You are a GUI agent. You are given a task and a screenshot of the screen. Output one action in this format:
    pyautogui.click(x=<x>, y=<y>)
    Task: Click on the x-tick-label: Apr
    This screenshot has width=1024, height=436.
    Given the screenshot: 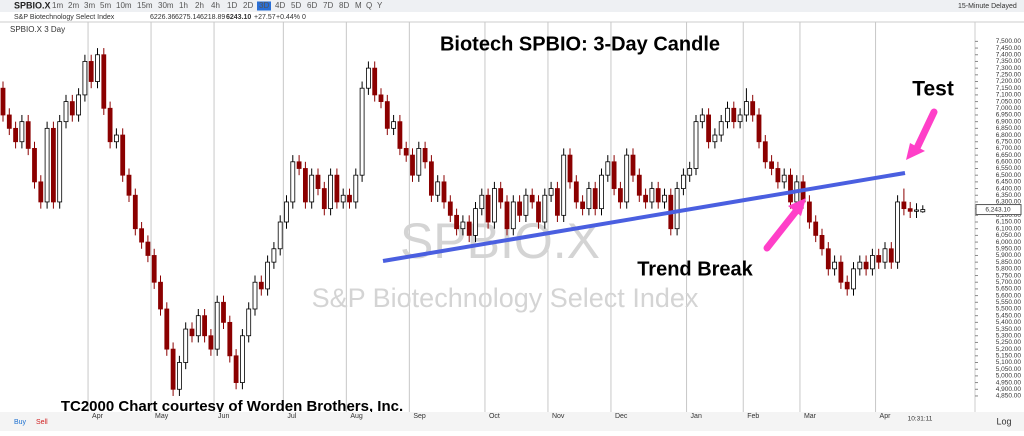 What is the action you would take?
    pyautogui.click(x=886, y=416)
    